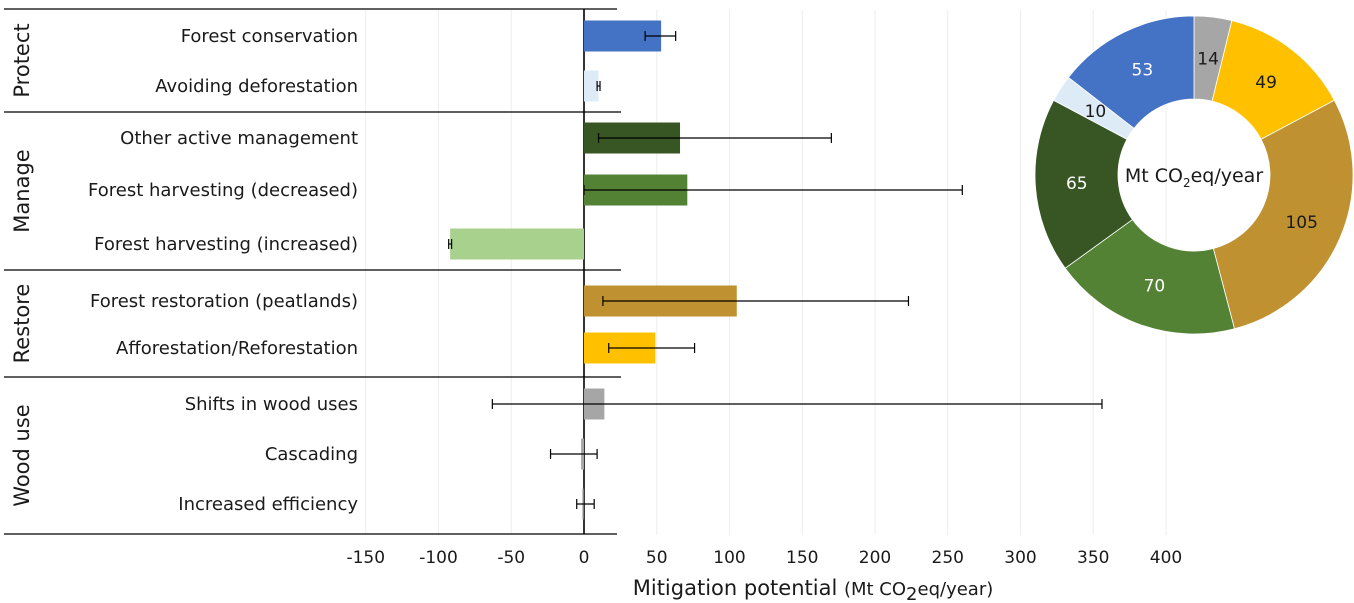  Describe the element at coordinates (226, 244) in the screenshot. I see `category-label: Forest harvesting (increased)` at that location.